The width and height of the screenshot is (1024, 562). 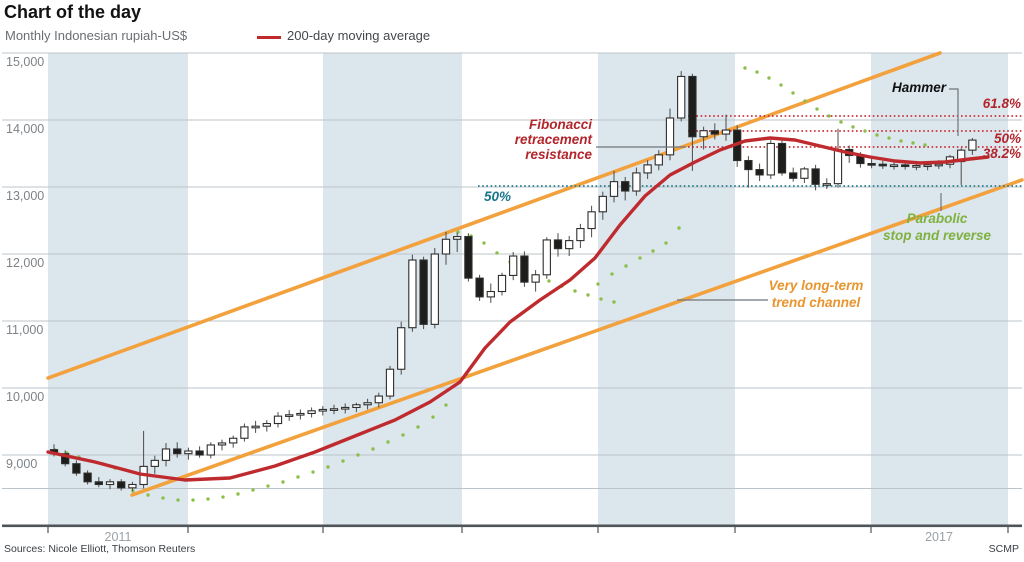 I want to click on fib-level-50-label: 50%, so click(x=1007, y=138).